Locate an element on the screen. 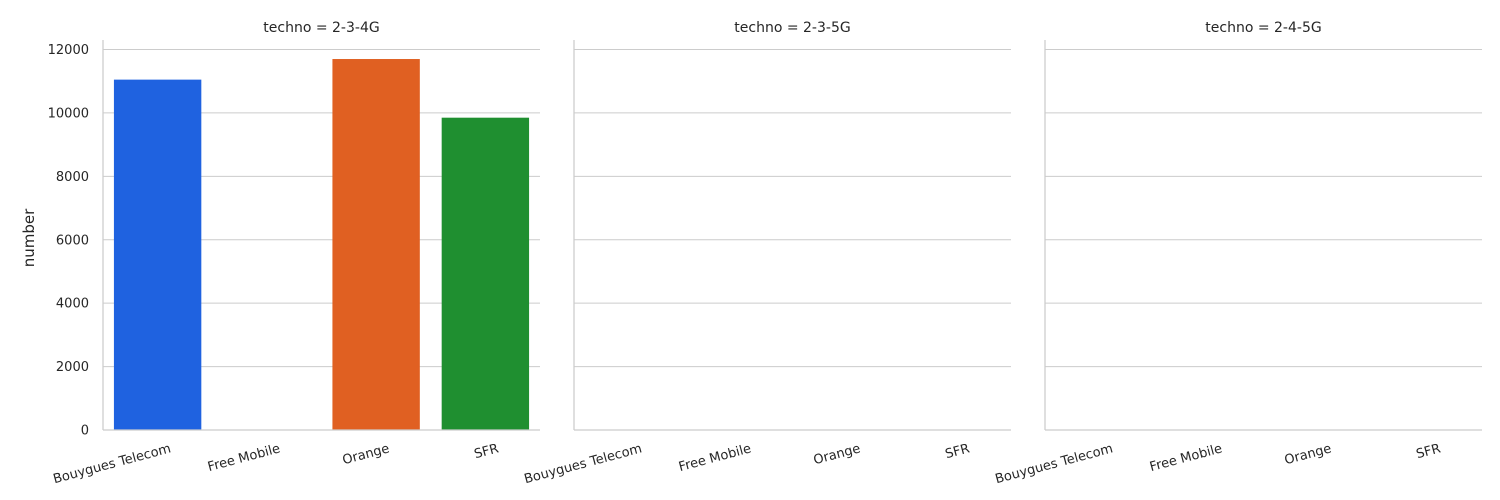 This screenshot has height=500, width=1500. x-tick-label-2-3: Orange is located at coordinates (837, 454).